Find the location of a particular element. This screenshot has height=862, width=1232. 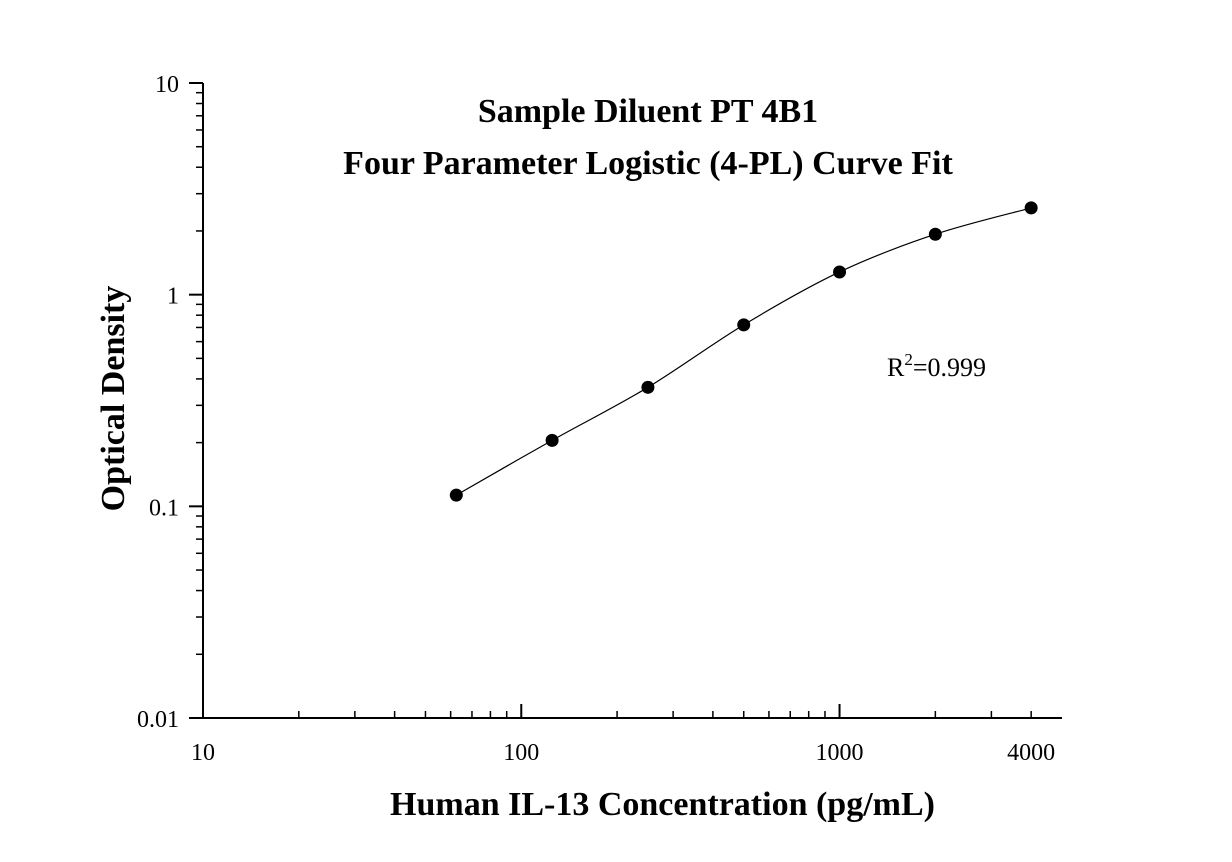

y-axis-ticks: 0.01 0.1 1 10 is located at coordinates (170, 402).